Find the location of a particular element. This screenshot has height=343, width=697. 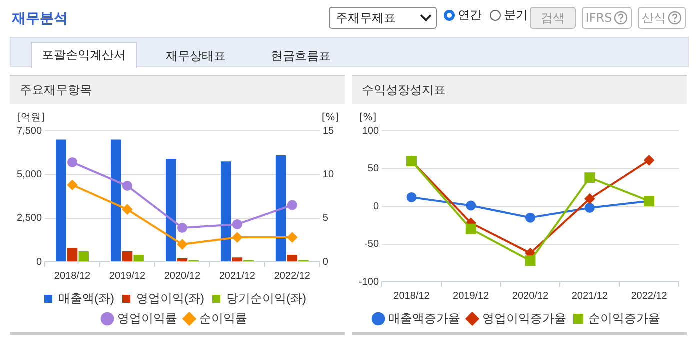

text: 검색 is located at coordinates (553, 18).